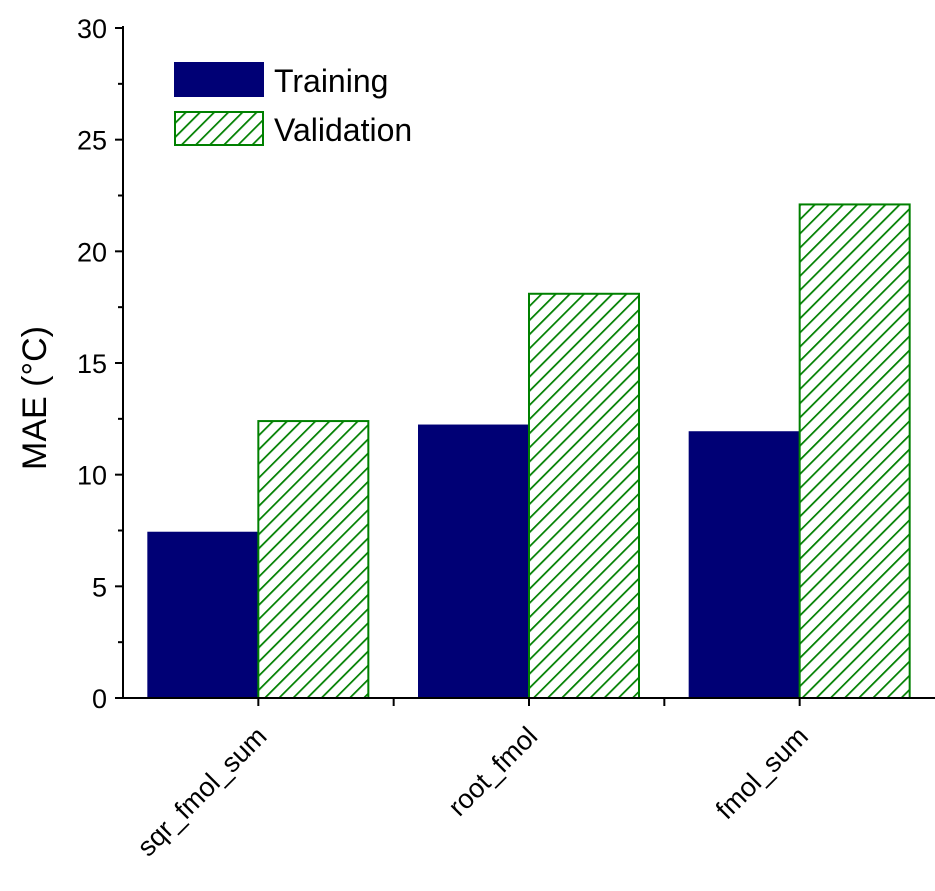 The height and width of the screenshot is (891, 935). I want to click on y-ticks-group: 0 5 10 15 20 25 30, so click(100, 364).